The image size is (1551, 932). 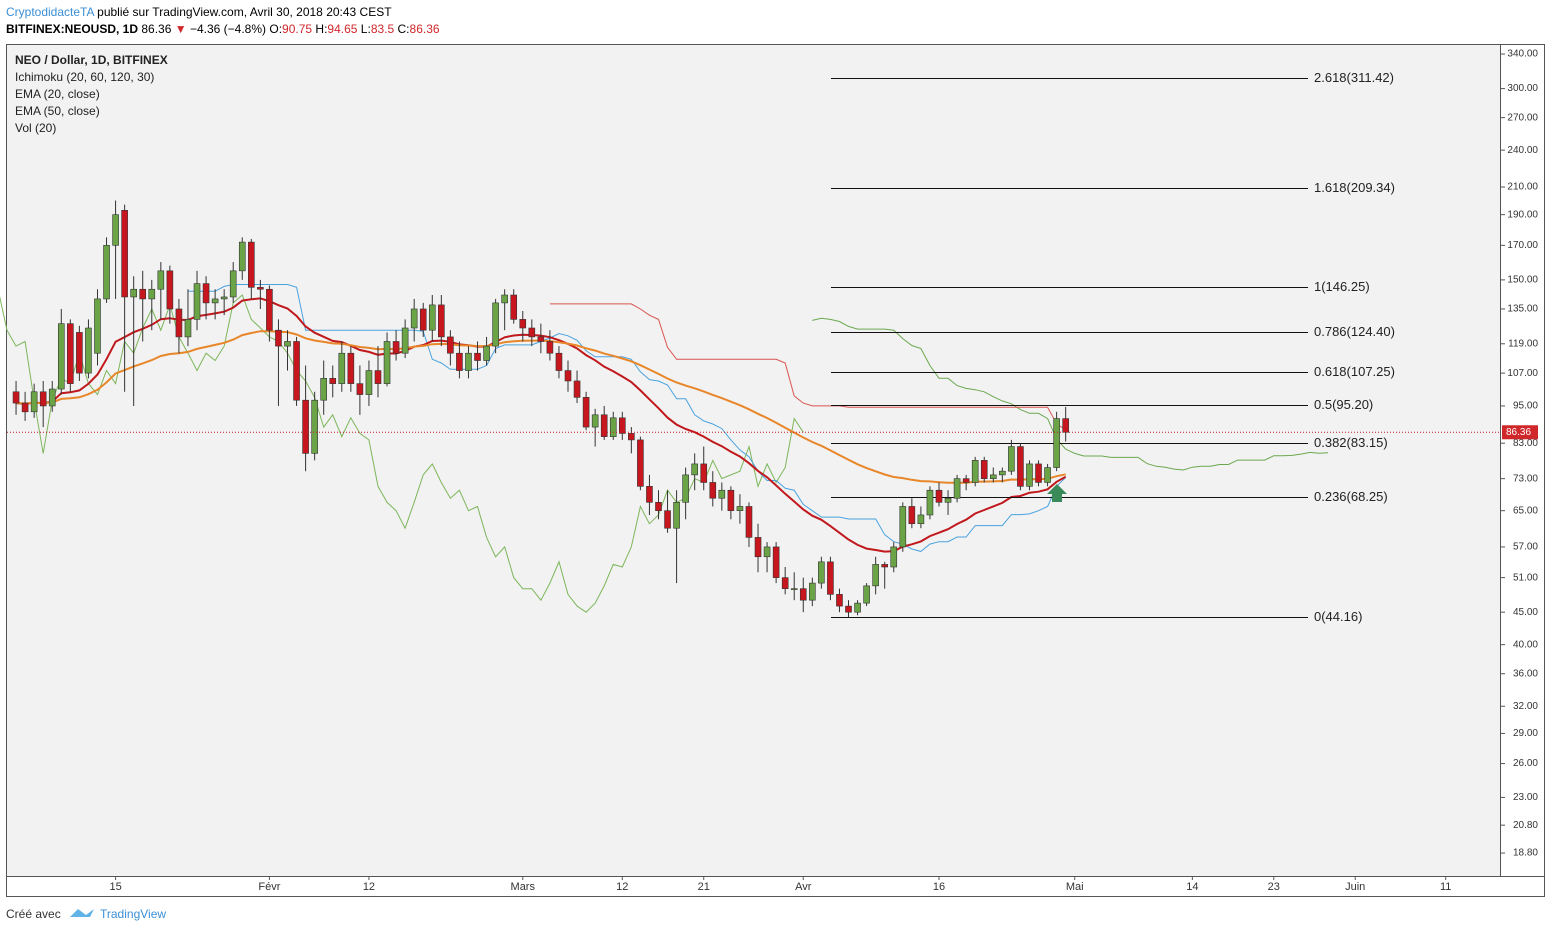 I want to click on y-tick-label: 36.00, so click(x=1525, y=673).